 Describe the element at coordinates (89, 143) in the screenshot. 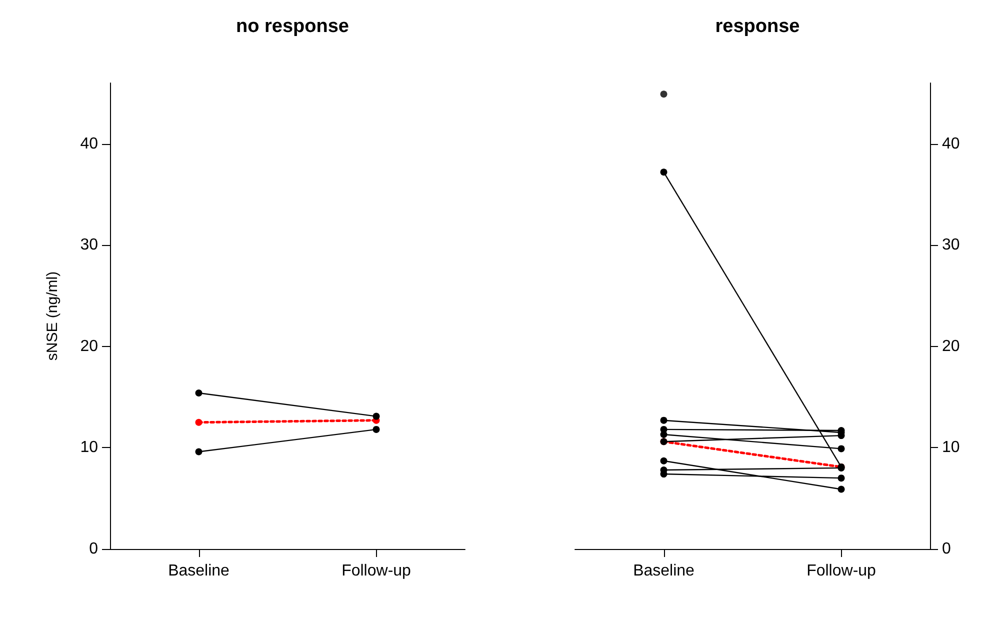

I see `y-tick-label: 40` at that location.